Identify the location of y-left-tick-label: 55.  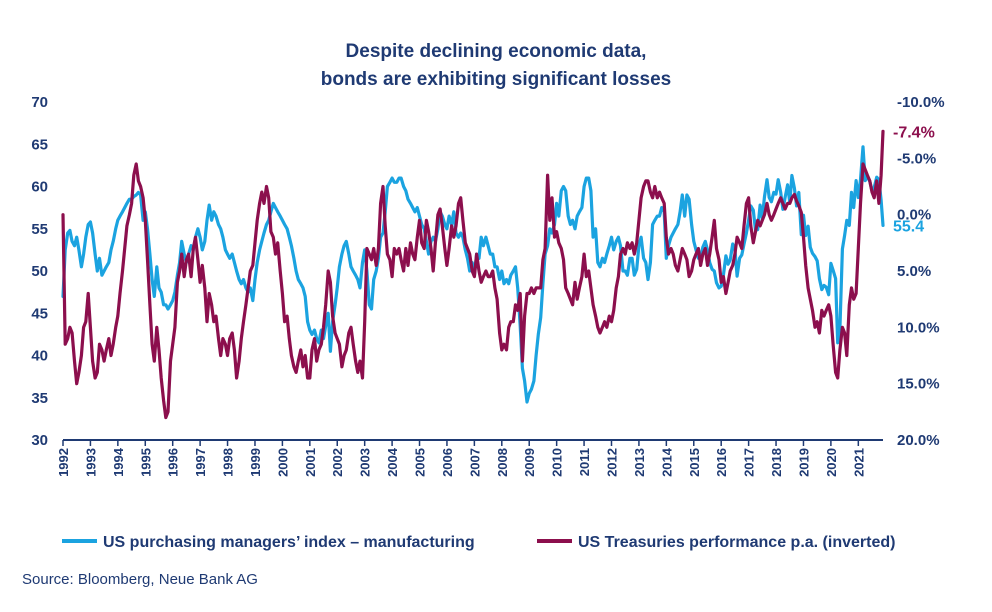
(39, 229).